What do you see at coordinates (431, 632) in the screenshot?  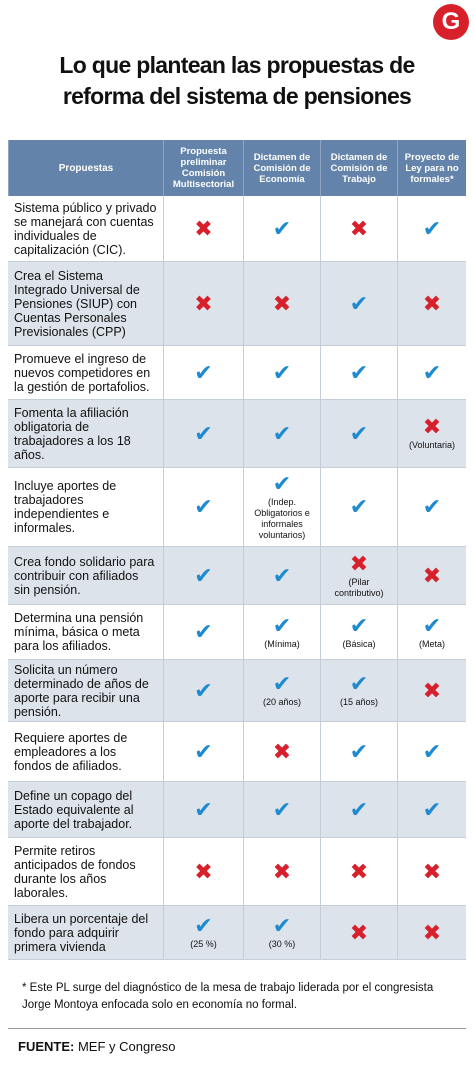 I see `status-cell: ✔ (Meta)` at bounding box center [431, 632].